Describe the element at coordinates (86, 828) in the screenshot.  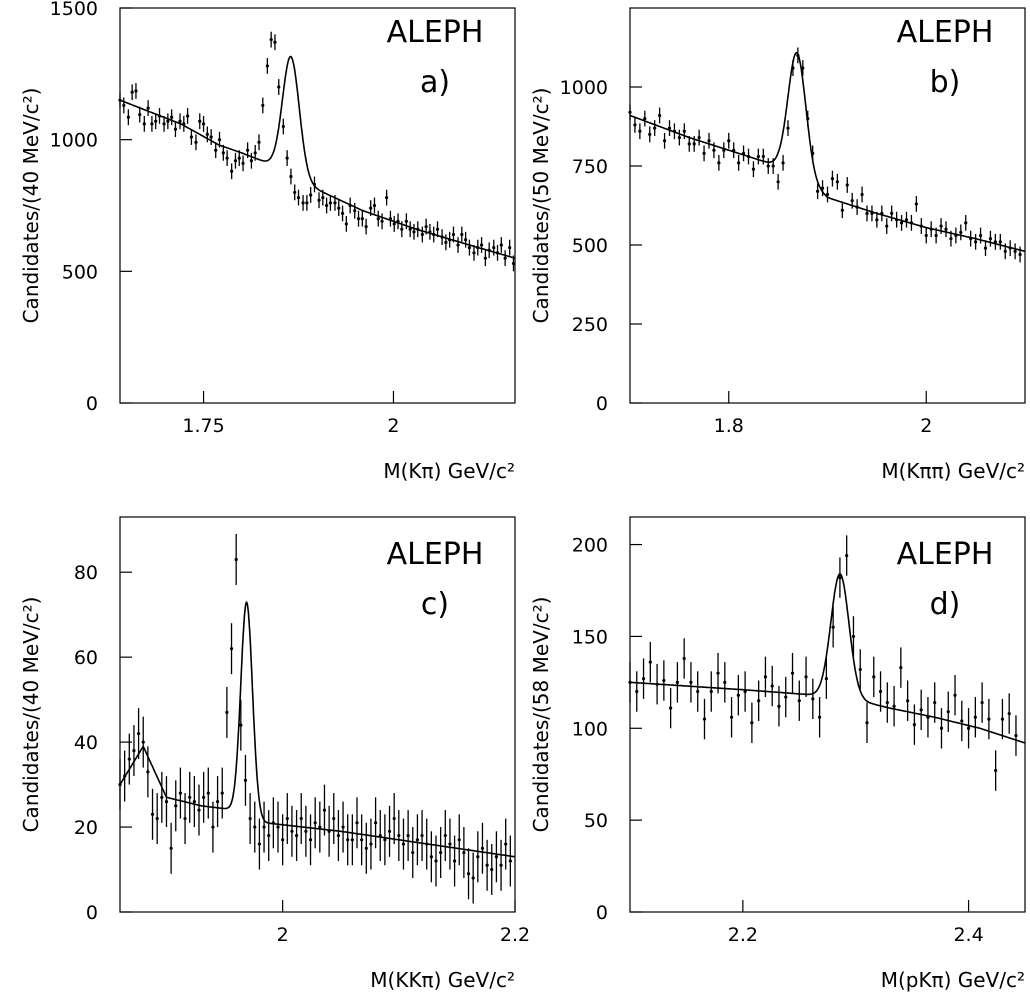
I see `y-tick-label: 20` at that location.